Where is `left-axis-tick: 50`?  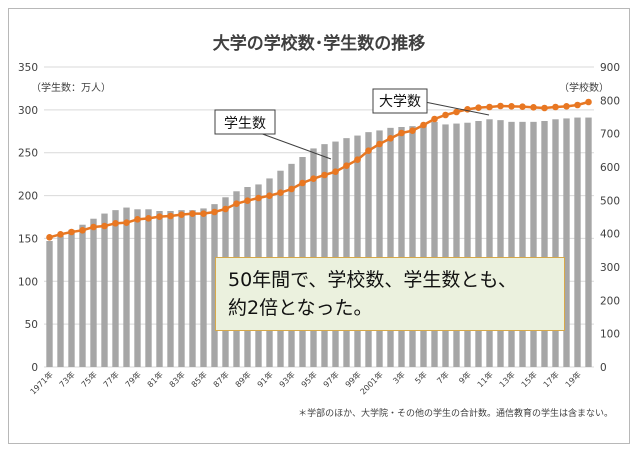
left-axis-tick: 50 is located at coordinates (31, 325).